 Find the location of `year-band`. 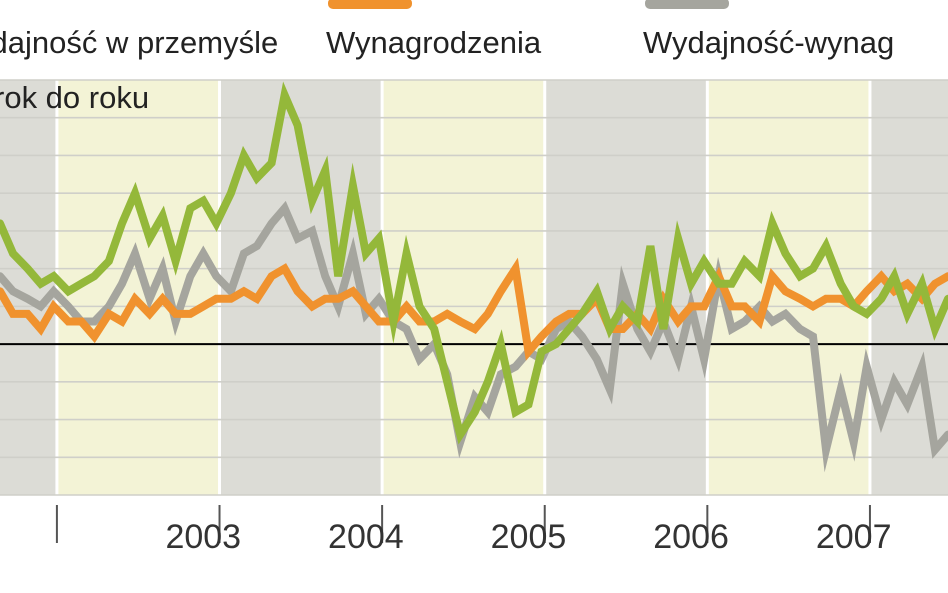

year-band is located at coordinates (138, 287).